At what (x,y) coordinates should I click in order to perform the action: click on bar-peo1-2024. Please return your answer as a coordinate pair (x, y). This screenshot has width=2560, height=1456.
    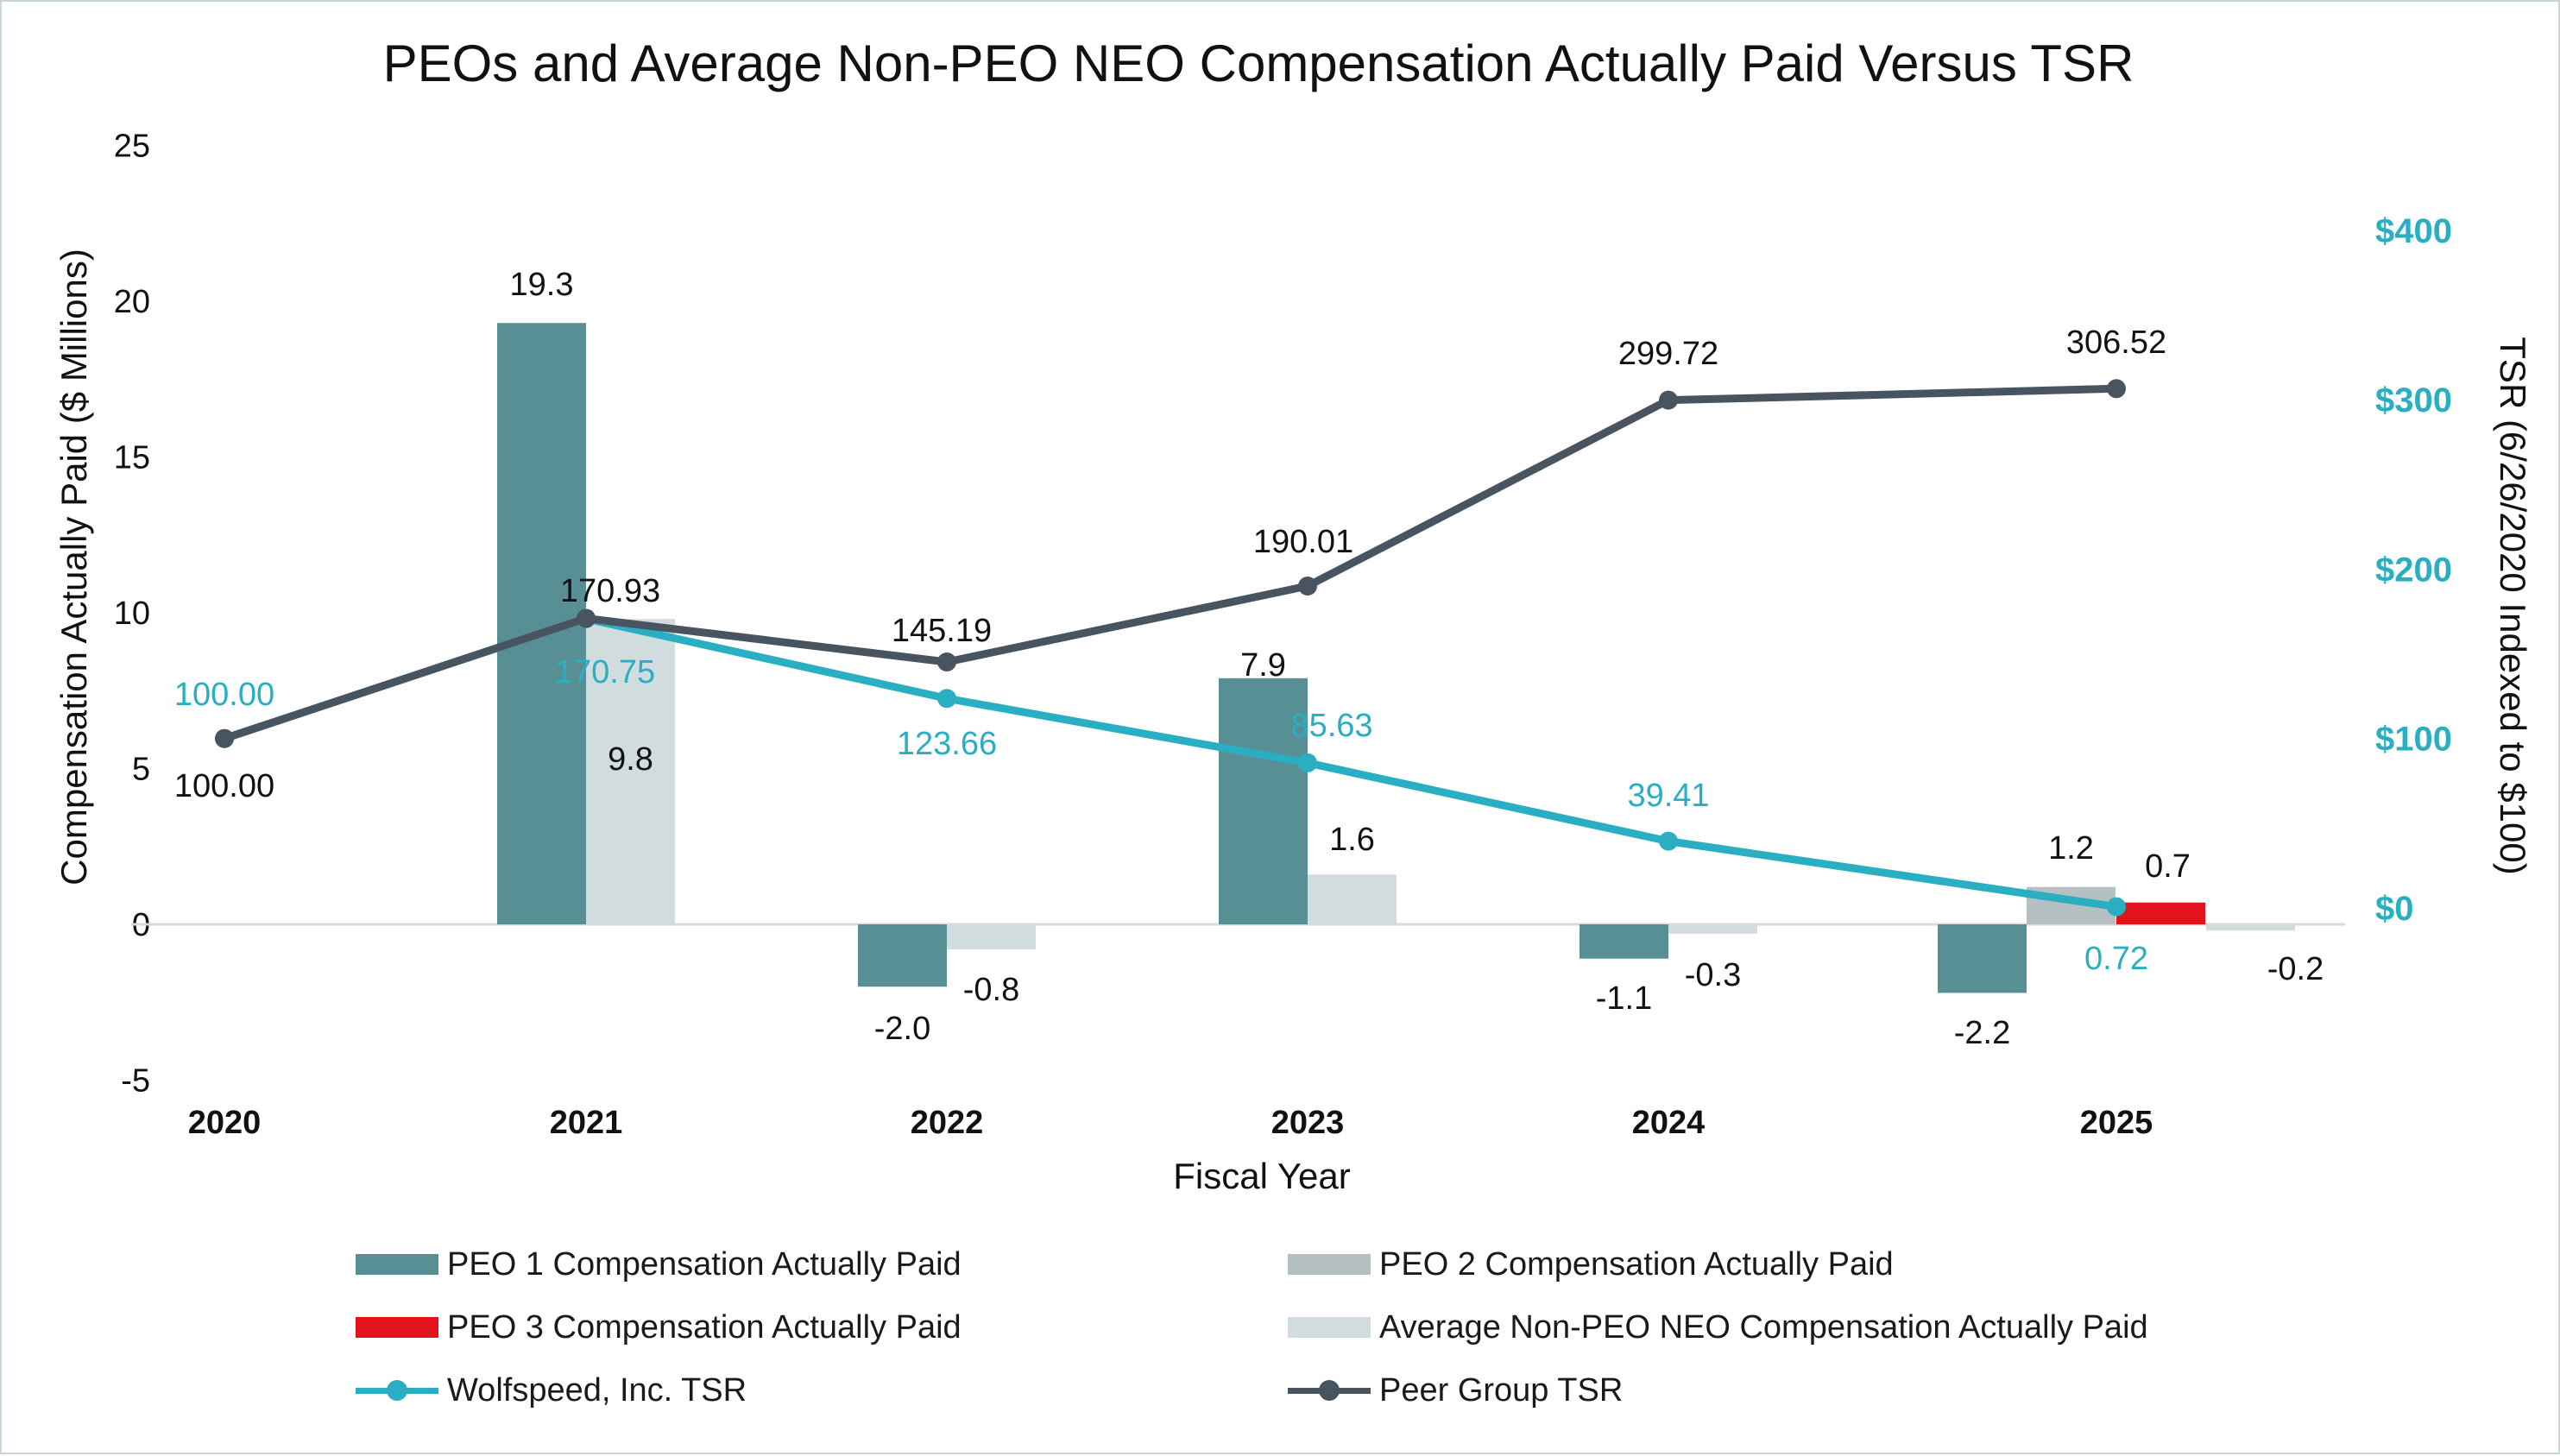
    Looking at the image, I should click on (1624, 942).